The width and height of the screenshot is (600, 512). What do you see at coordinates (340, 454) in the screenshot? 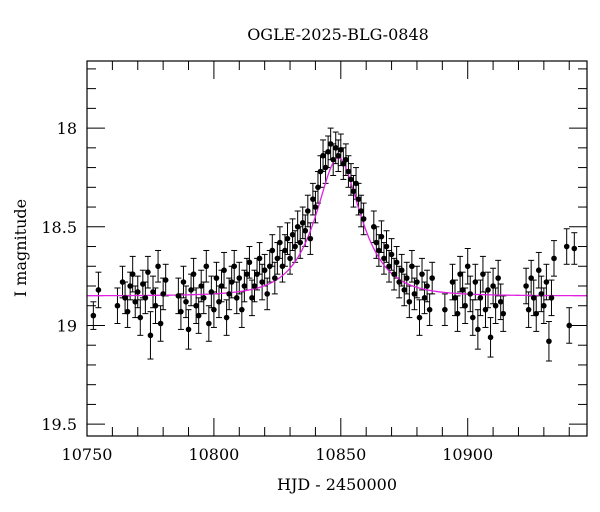
I see `x-tick-label: 10850` at bounding box center [340, 454].